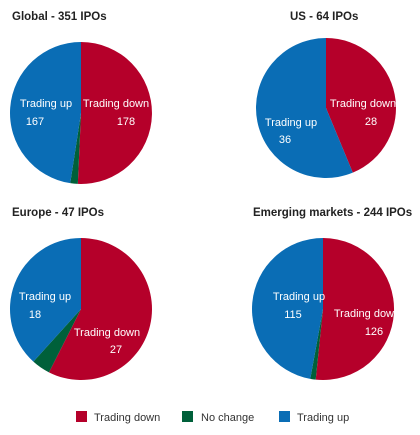 The width and height of the screenshot is (420, 435). Describe the element at coordinates (371, 122) in the screenshot. I see `slice-value-trading-down: 28` at that location.